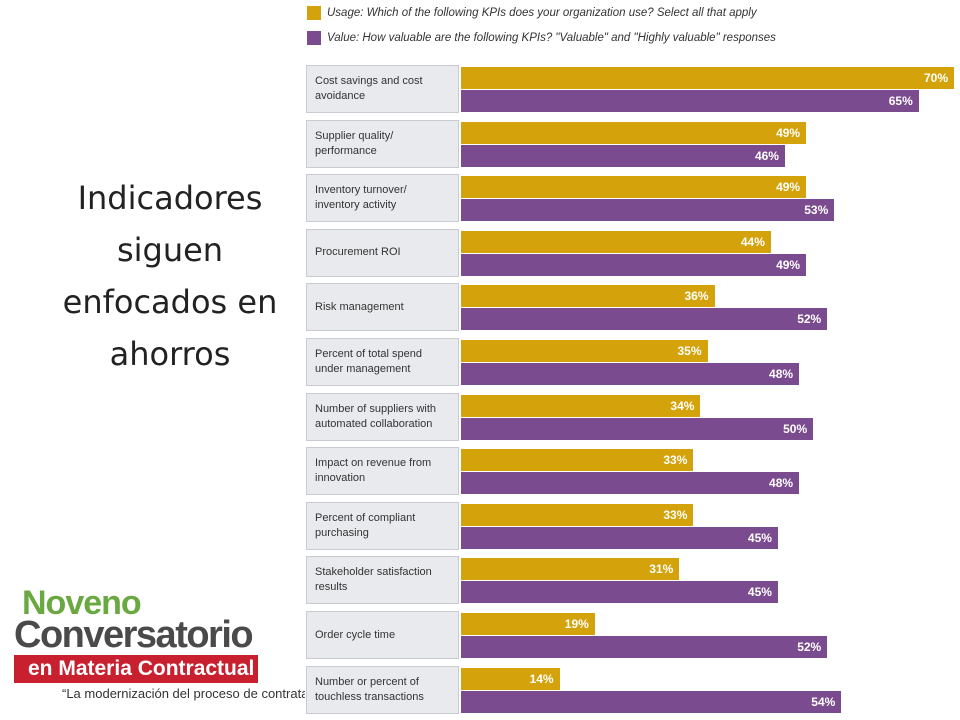  What do you see at coordinates (382, 89) in the screenshot?
I see `category-label: Cost savings and cost avoidance` at bounding box center [382, 89].